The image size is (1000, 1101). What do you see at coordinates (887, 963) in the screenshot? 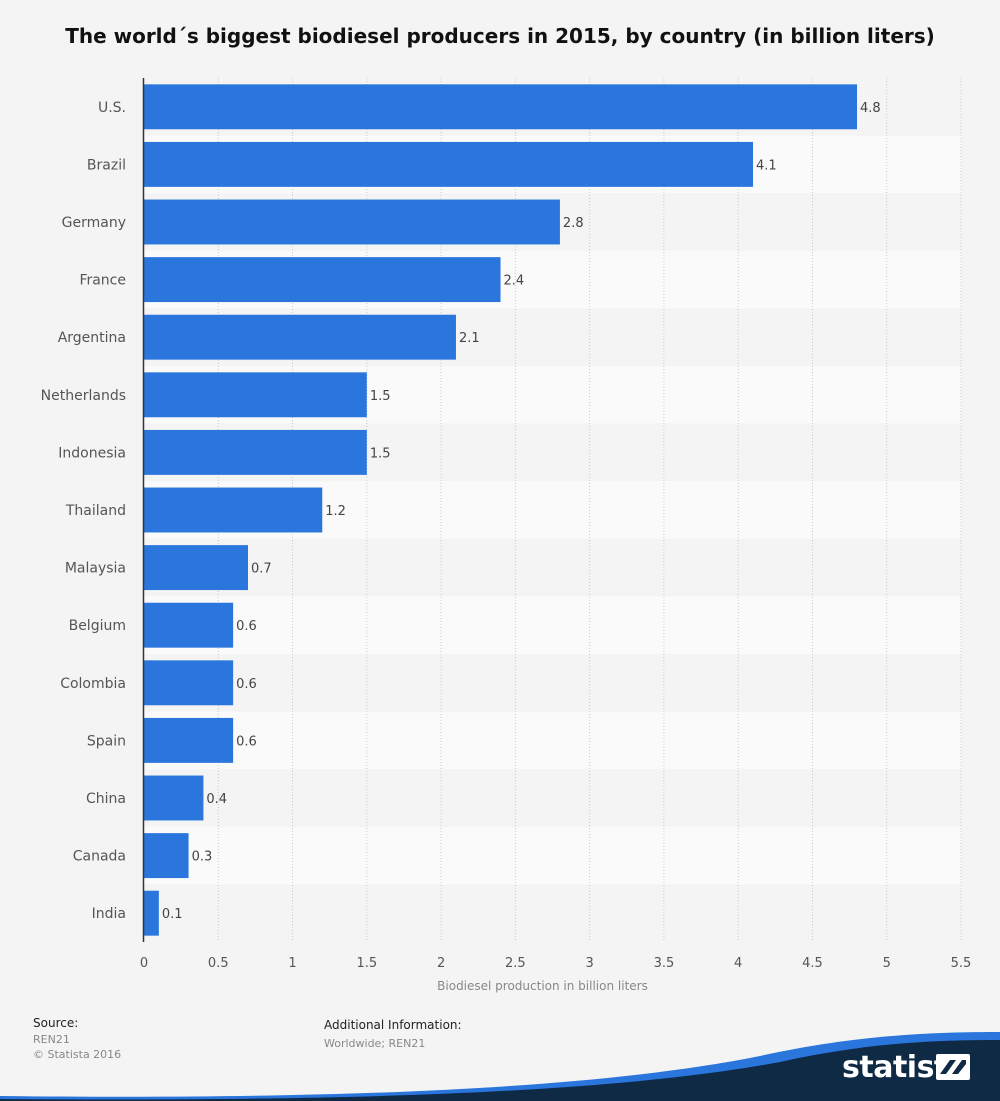
I see `x-tick-label: 5` at bounding box center [887, 963].